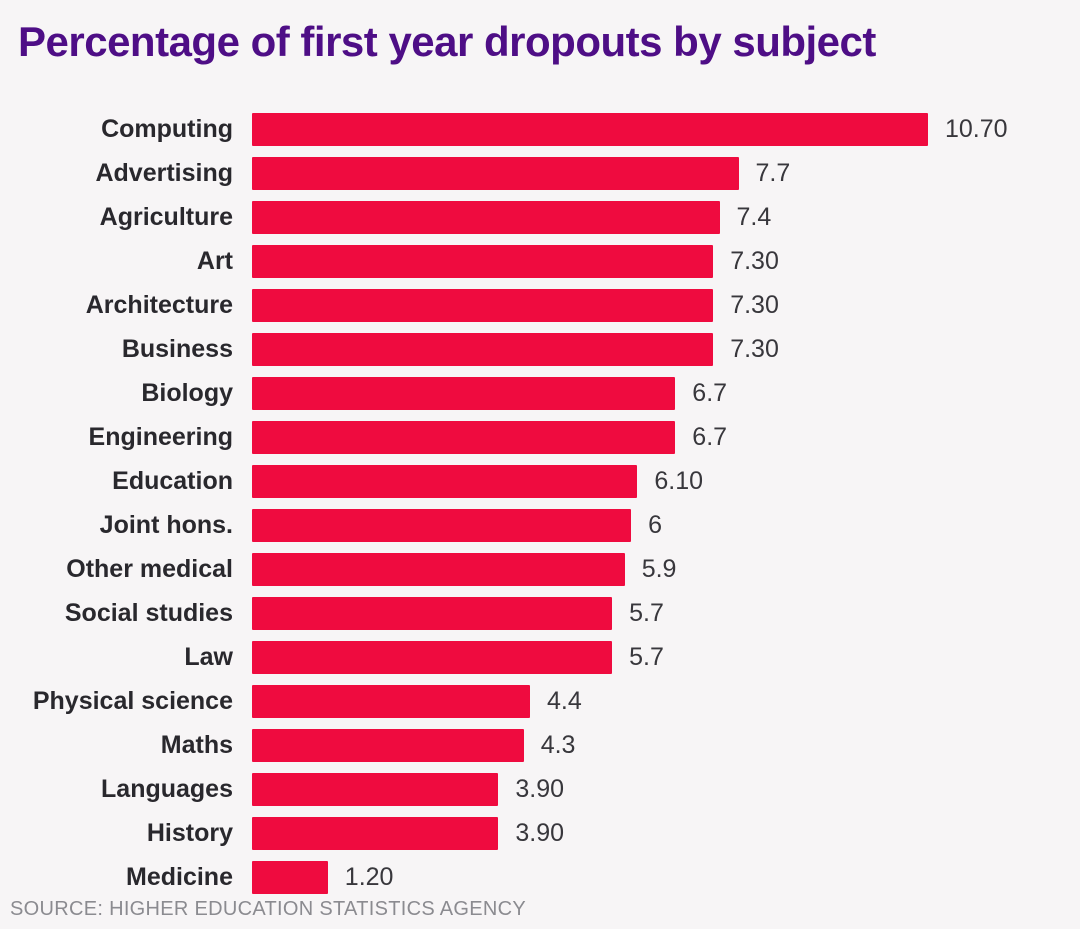 The image size is (1080, 929). I want to click on bar-row: Advertising 7.7, so click(540, 173).